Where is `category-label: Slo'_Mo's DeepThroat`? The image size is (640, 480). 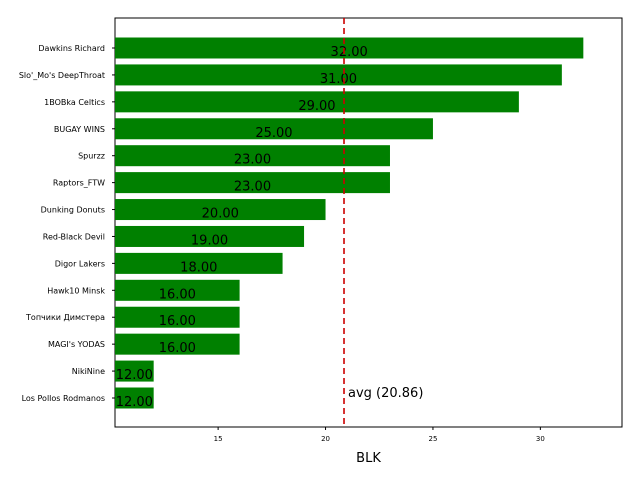
category-label: Slo'_Mo's DeepThroat is located at coordinates (62, 75).